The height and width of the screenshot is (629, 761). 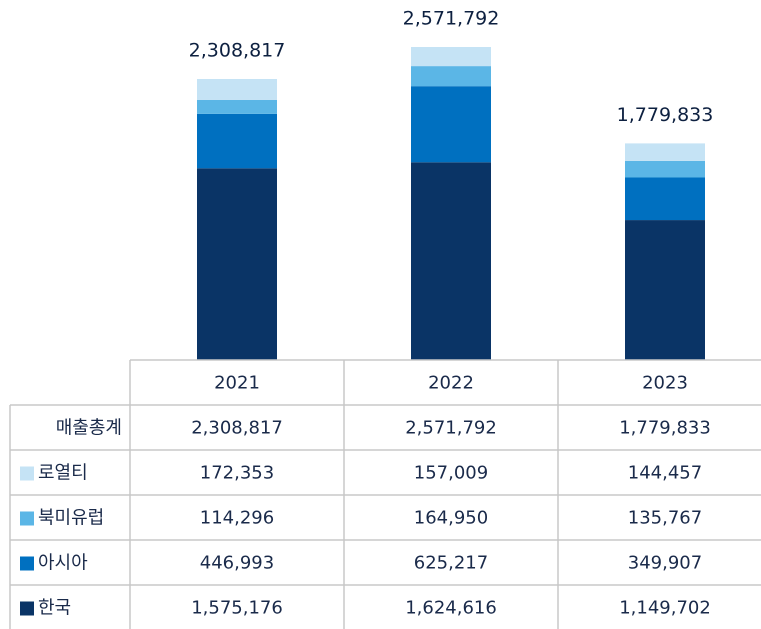 What do you see at coordinates (451, 518) in the screenshot?
I see `cell: 164,950` at bounding box center [451, 518].